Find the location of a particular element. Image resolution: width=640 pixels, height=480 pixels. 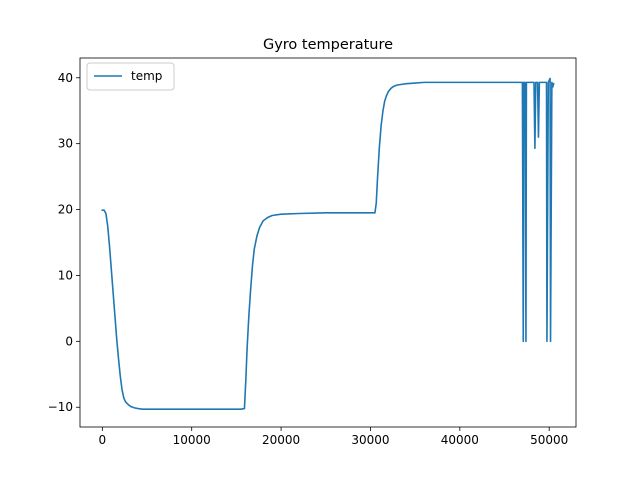

y-tick-label: 0 is located at coordinates (69, 341).